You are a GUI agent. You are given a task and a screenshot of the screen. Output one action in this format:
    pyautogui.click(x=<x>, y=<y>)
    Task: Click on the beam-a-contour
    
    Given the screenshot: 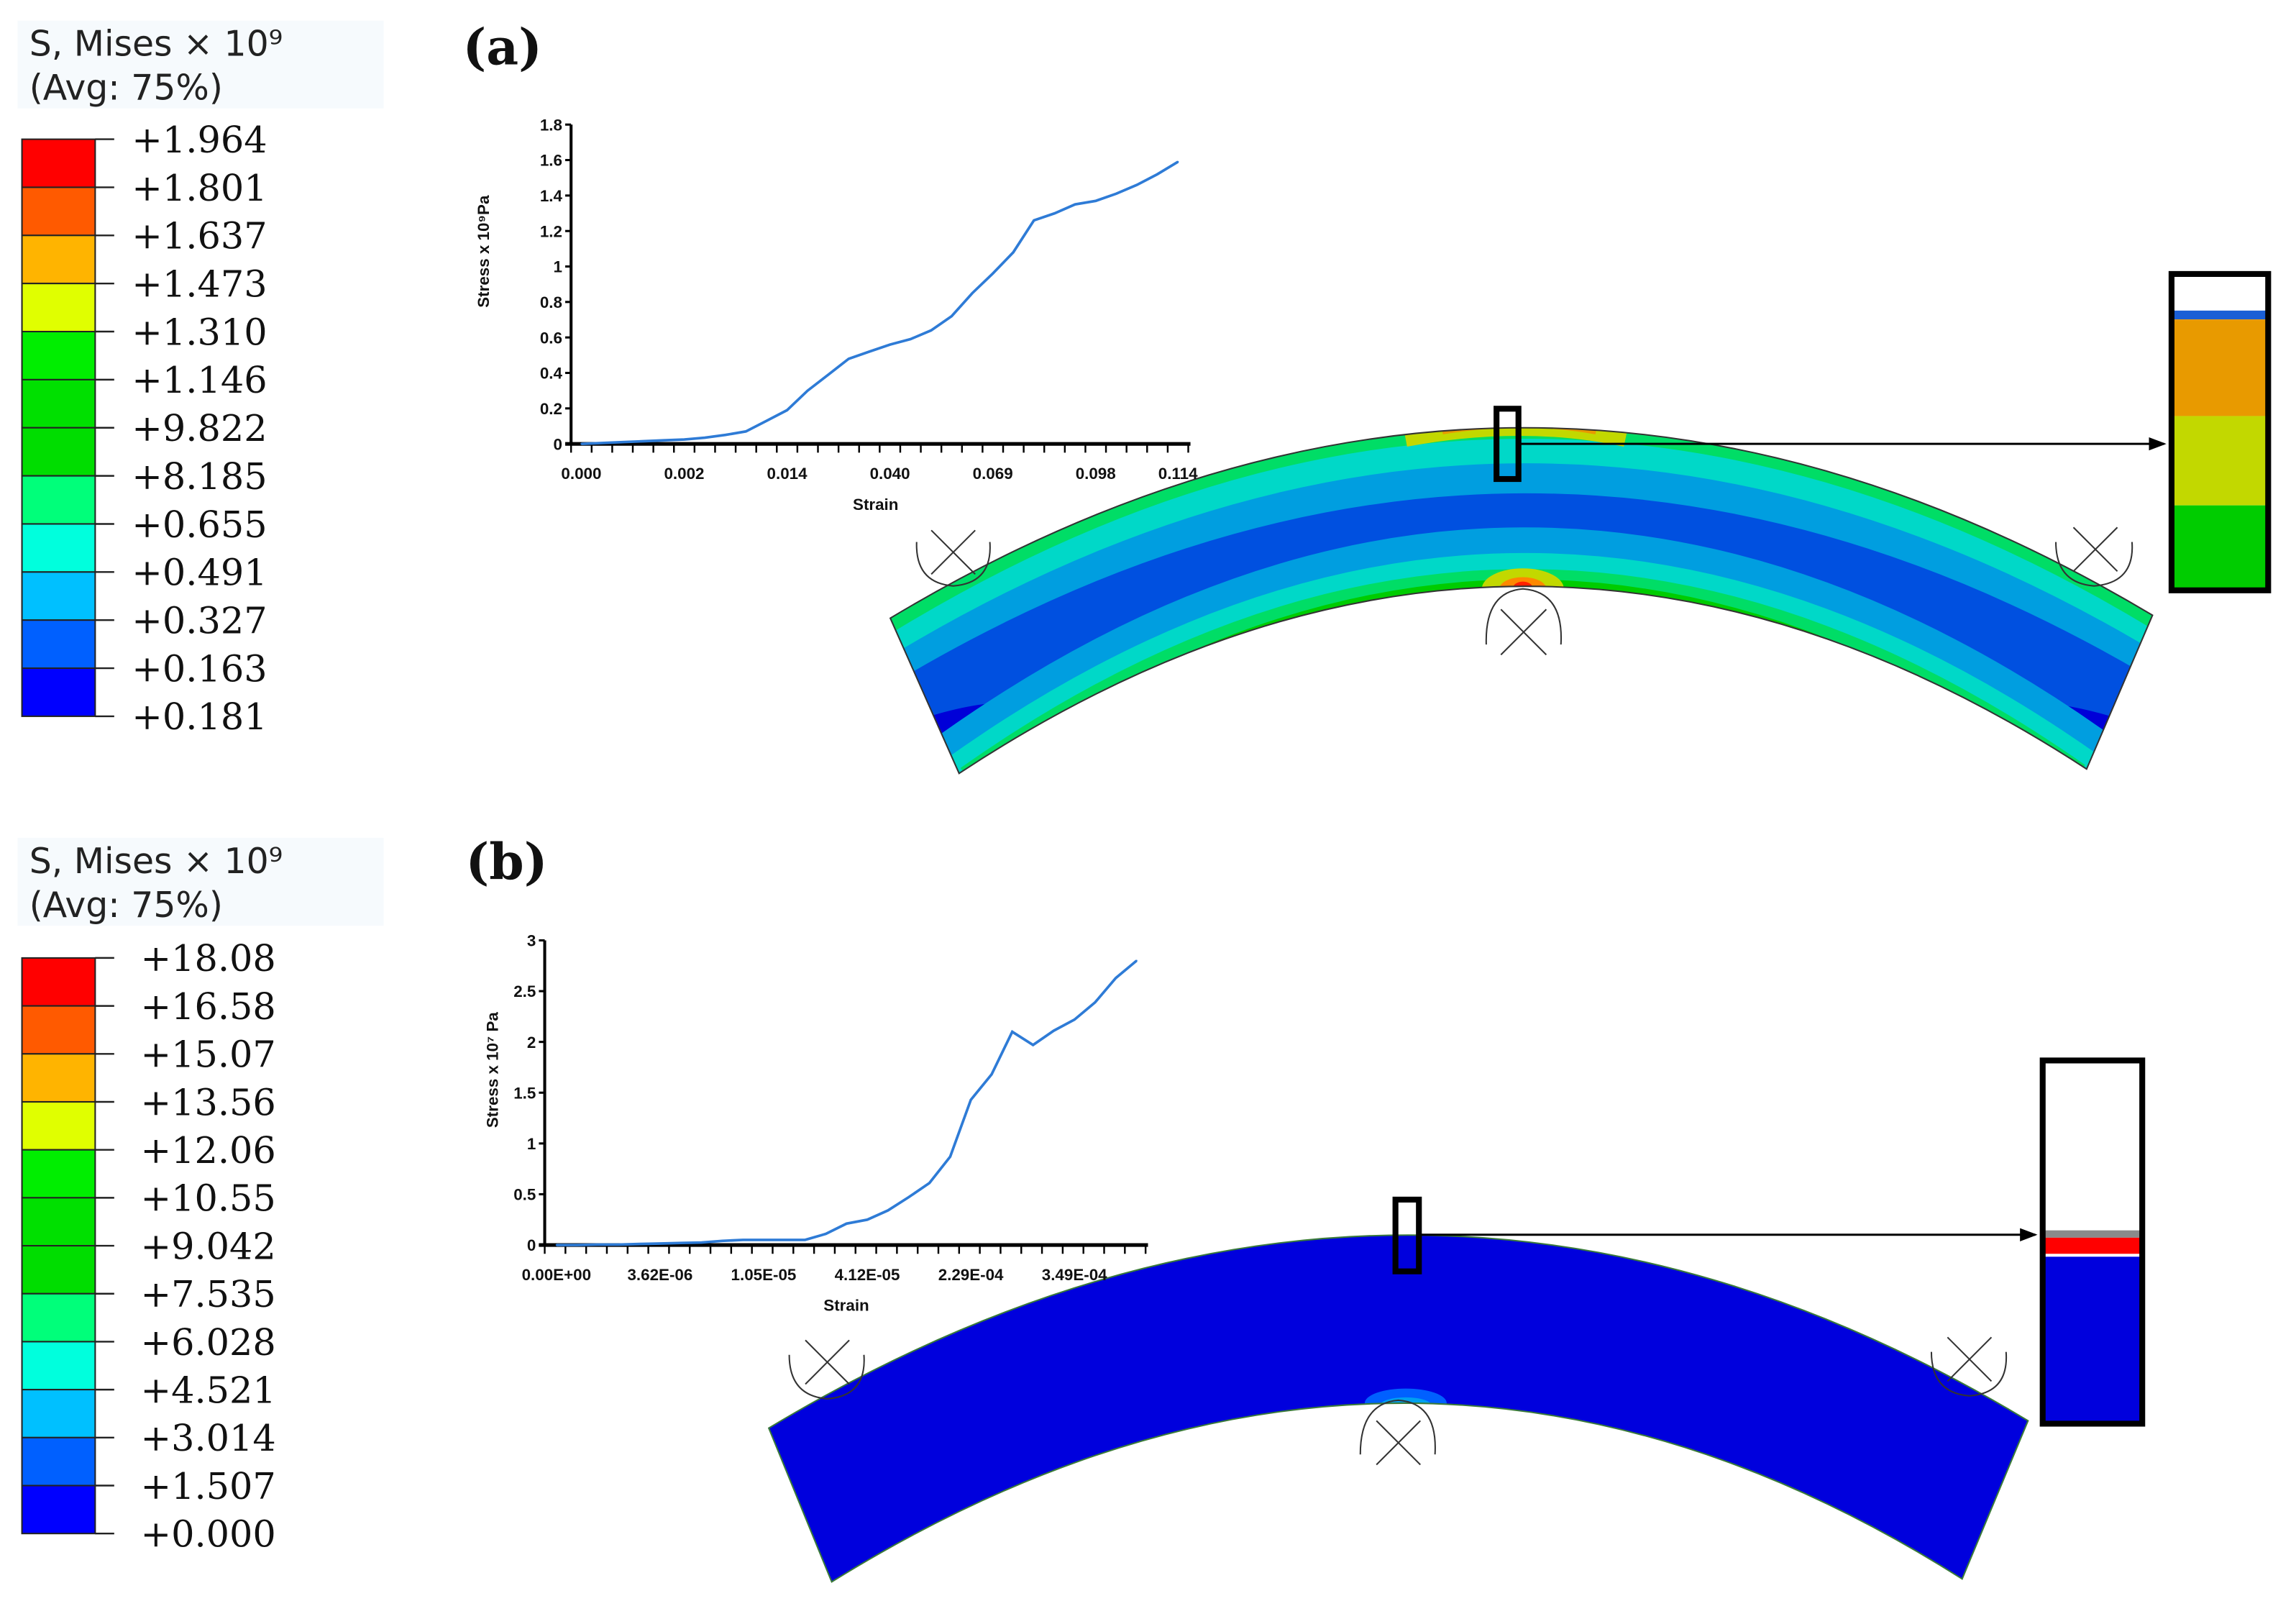 What is the action you would take?
    pyautogui.click(x=1521, y=601)
    